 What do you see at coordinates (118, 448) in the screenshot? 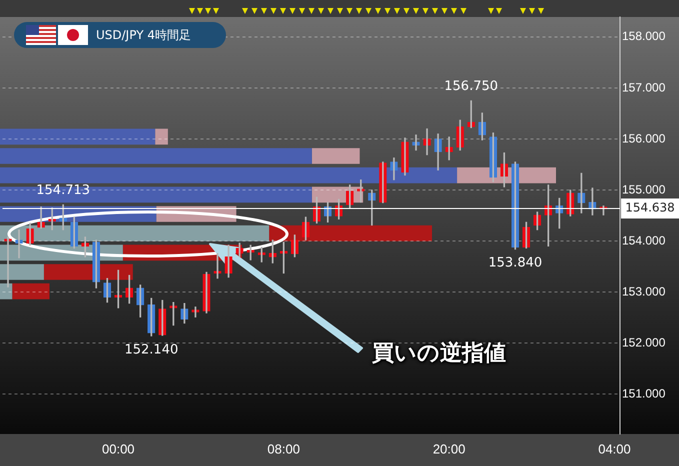
I see `x-tick-label: 00:00` at bounding box center [118, 448].